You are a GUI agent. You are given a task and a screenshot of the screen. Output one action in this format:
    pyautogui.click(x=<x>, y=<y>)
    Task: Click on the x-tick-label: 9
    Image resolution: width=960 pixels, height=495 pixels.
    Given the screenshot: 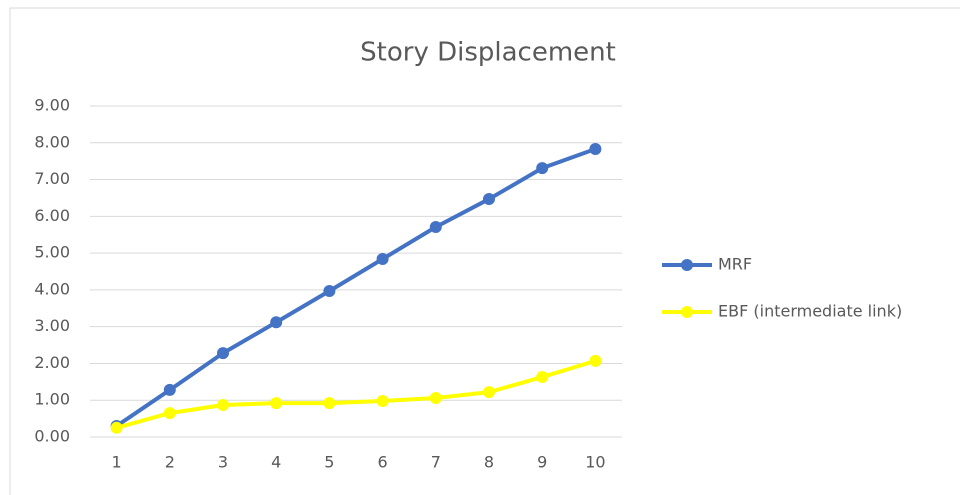 What is the action you would take?
    pyautogui.click(x=542, y=462)
    